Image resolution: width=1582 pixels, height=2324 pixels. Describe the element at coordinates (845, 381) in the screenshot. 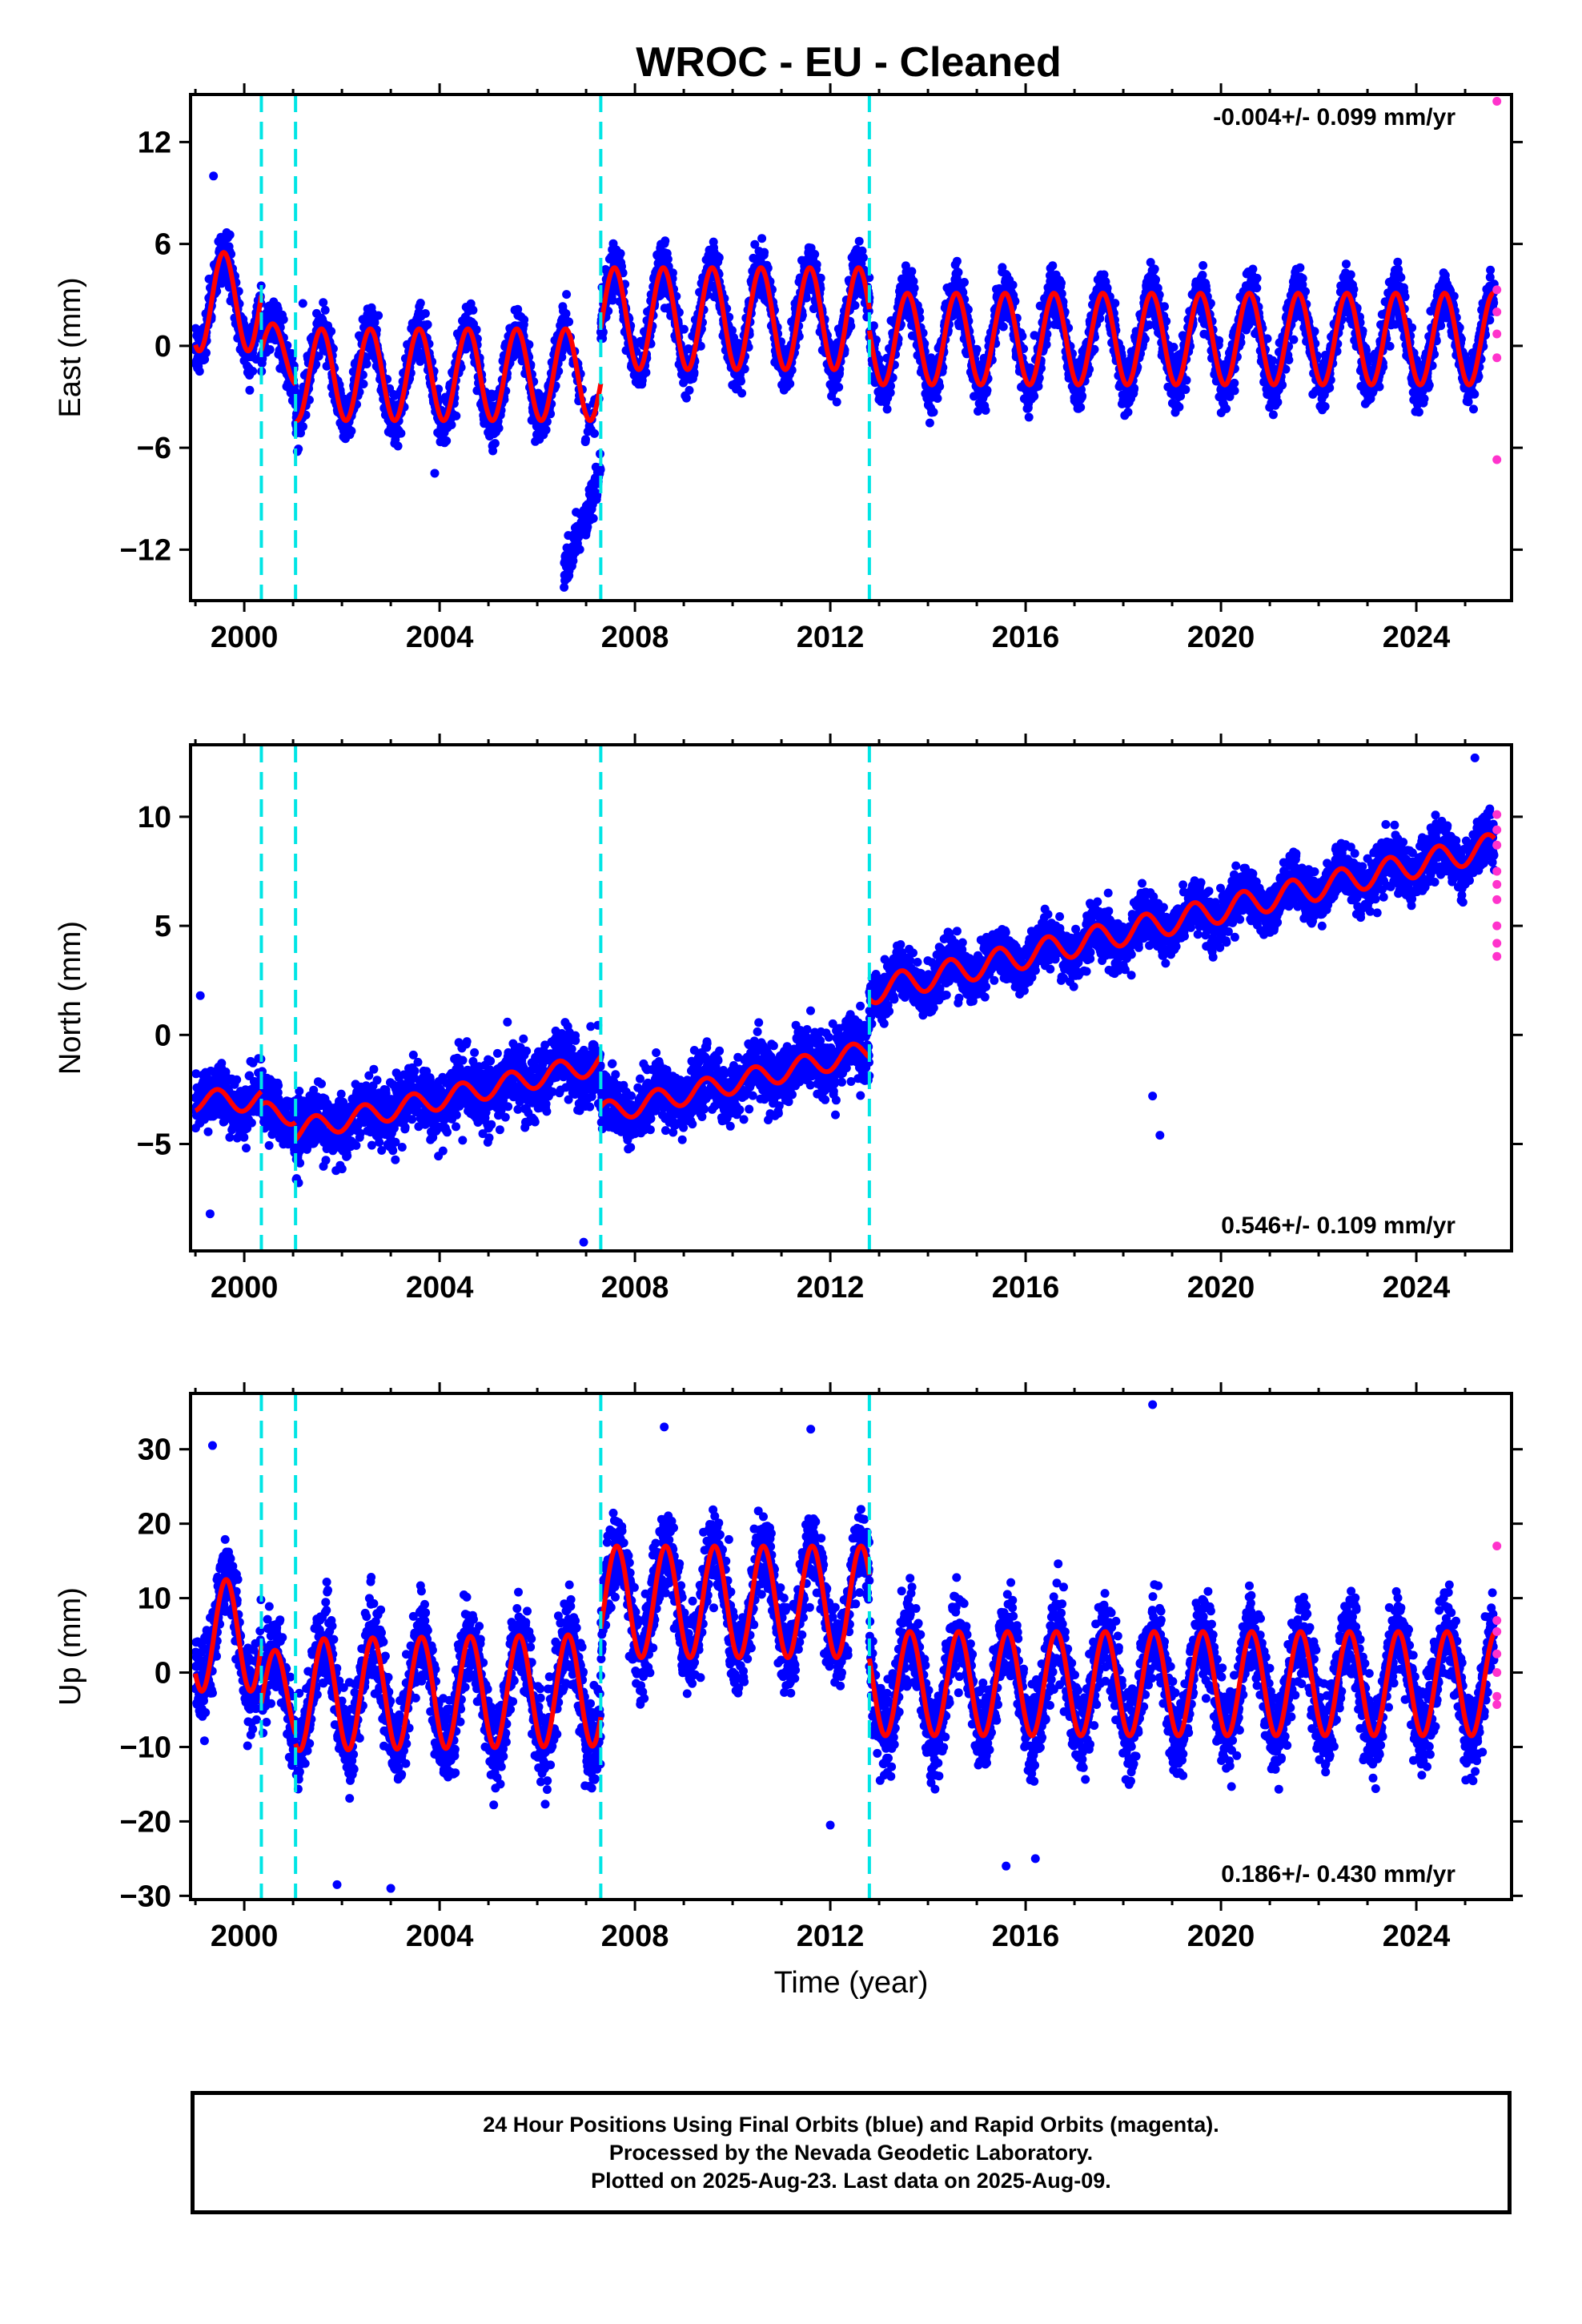

I see `final-orbit-points` at that location.